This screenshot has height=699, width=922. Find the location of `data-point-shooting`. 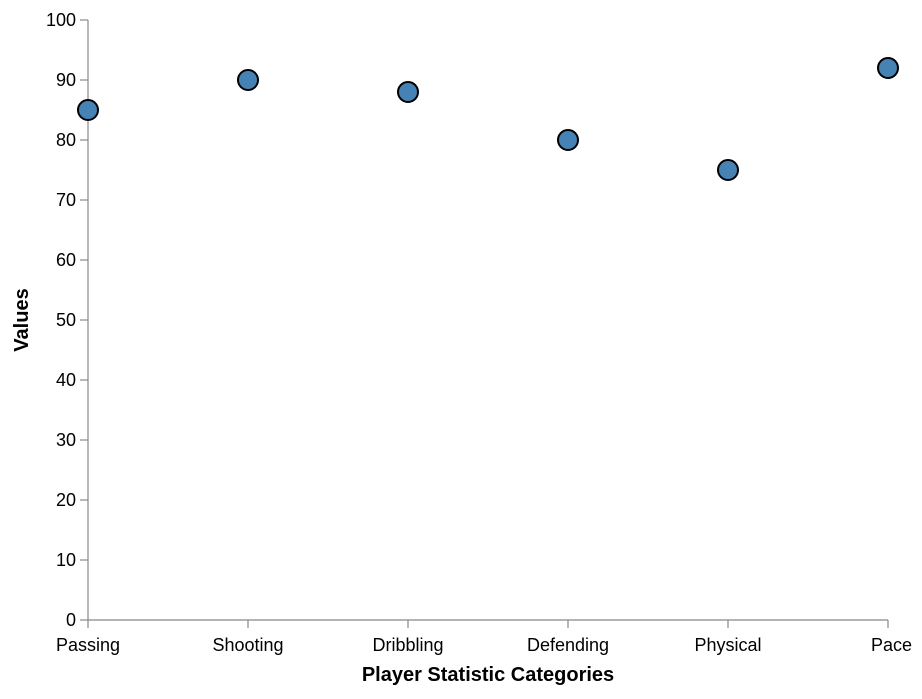

data-point-shooting is located at coordinates (248, 80).